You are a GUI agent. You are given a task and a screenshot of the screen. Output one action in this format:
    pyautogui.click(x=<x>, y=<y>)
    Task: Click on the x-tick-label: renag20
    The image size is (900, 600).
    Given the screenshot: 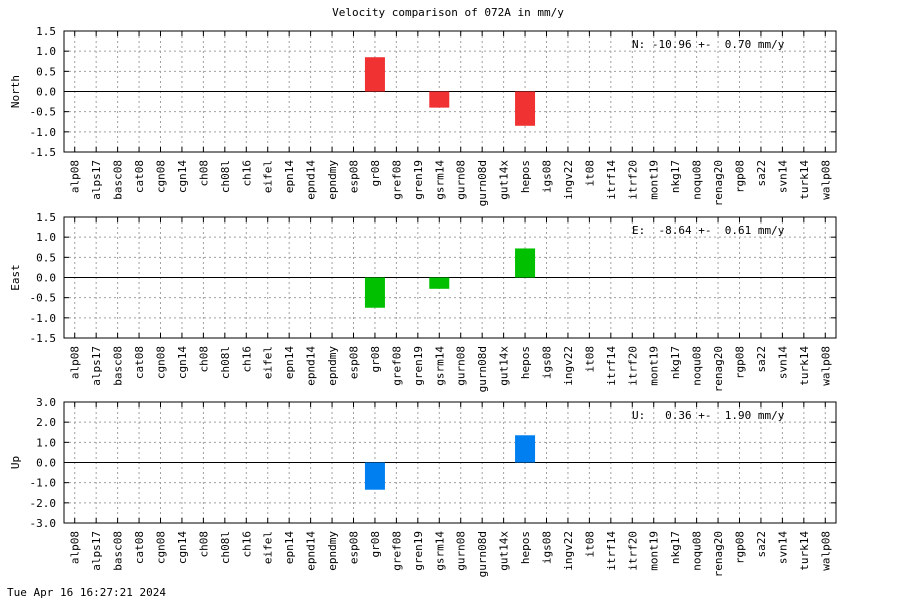 What is the action you would take?
    pyautogui.click(x=718, y=183)
    